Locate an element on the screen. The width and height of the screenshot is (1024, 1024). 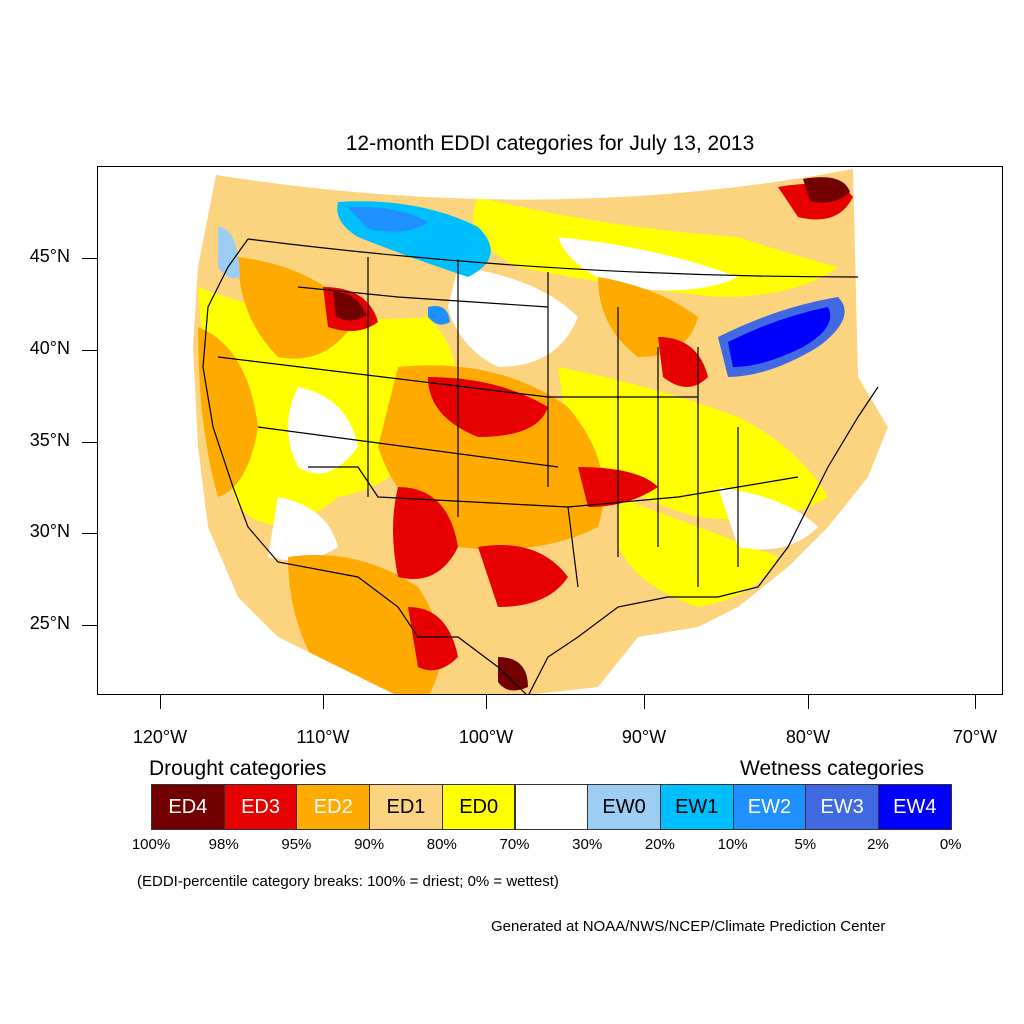
legend-box-ed1: ED1 is located at coordinates (406, 807).